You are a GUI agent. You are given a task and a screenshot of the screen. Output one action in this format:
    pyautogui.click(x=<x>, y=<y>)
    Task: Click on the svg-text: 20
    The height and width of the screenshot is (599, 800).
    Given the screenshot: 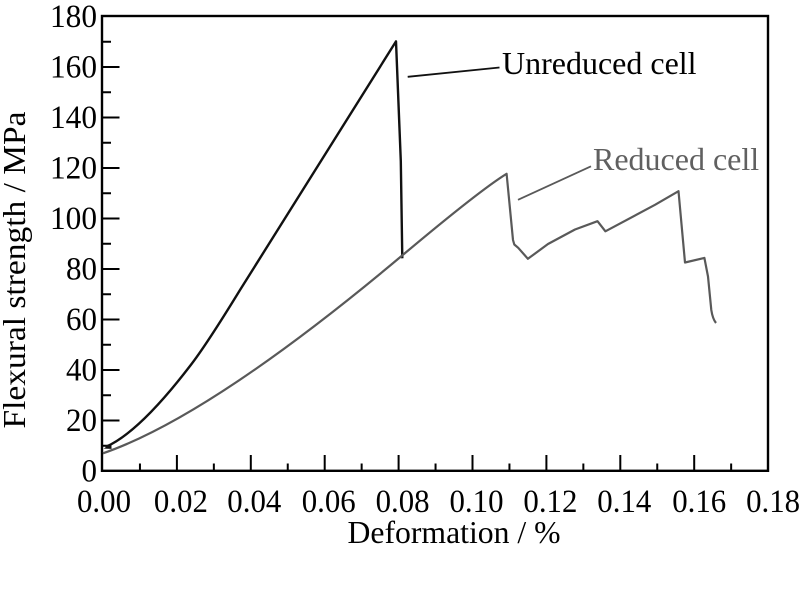 What is the action you would take?
    pyautogui.click(x=81, y=421)
    